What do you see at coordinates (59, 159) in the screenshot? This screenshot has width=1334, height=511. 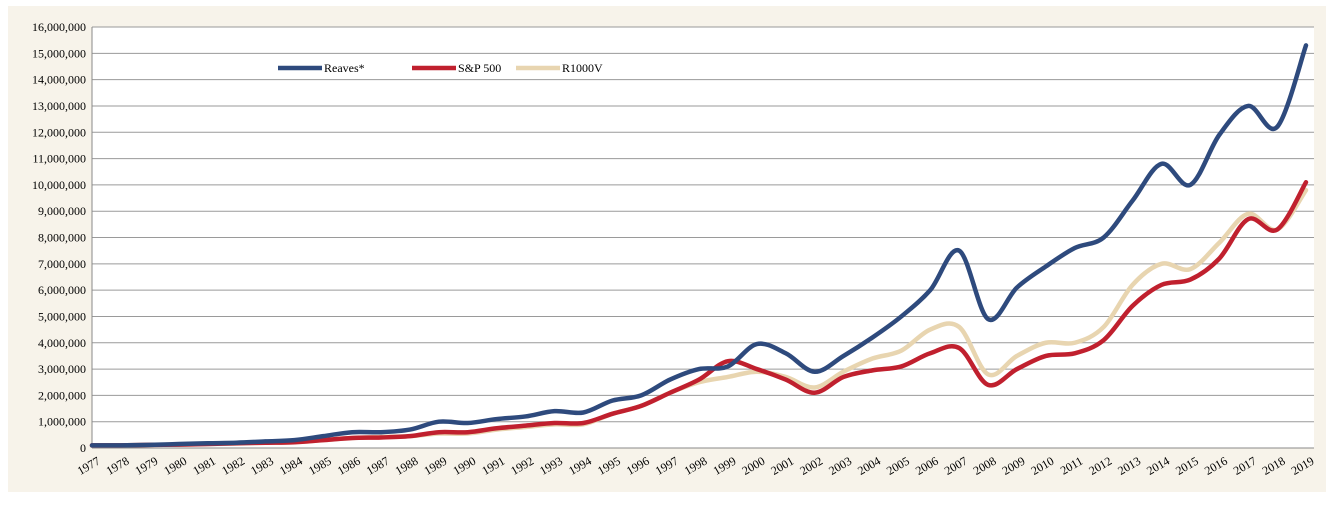 I see `y-tick-label: 11,000,000` at bounding box center [59, 159].